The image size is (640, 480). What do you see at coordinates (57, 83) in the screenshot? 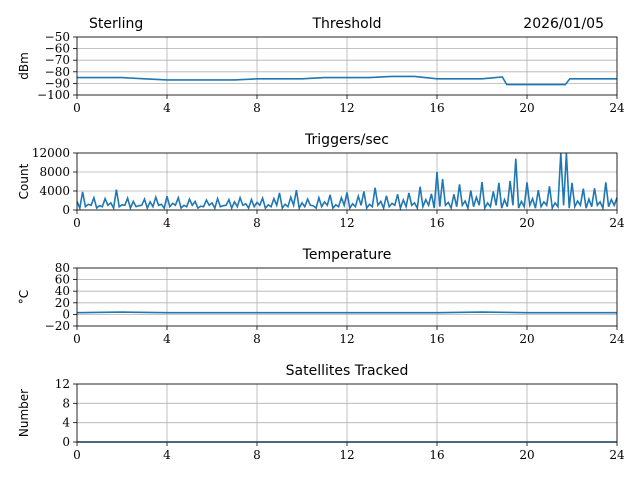
I see `y-tick-label: −90` at bounding box center [57, 83].